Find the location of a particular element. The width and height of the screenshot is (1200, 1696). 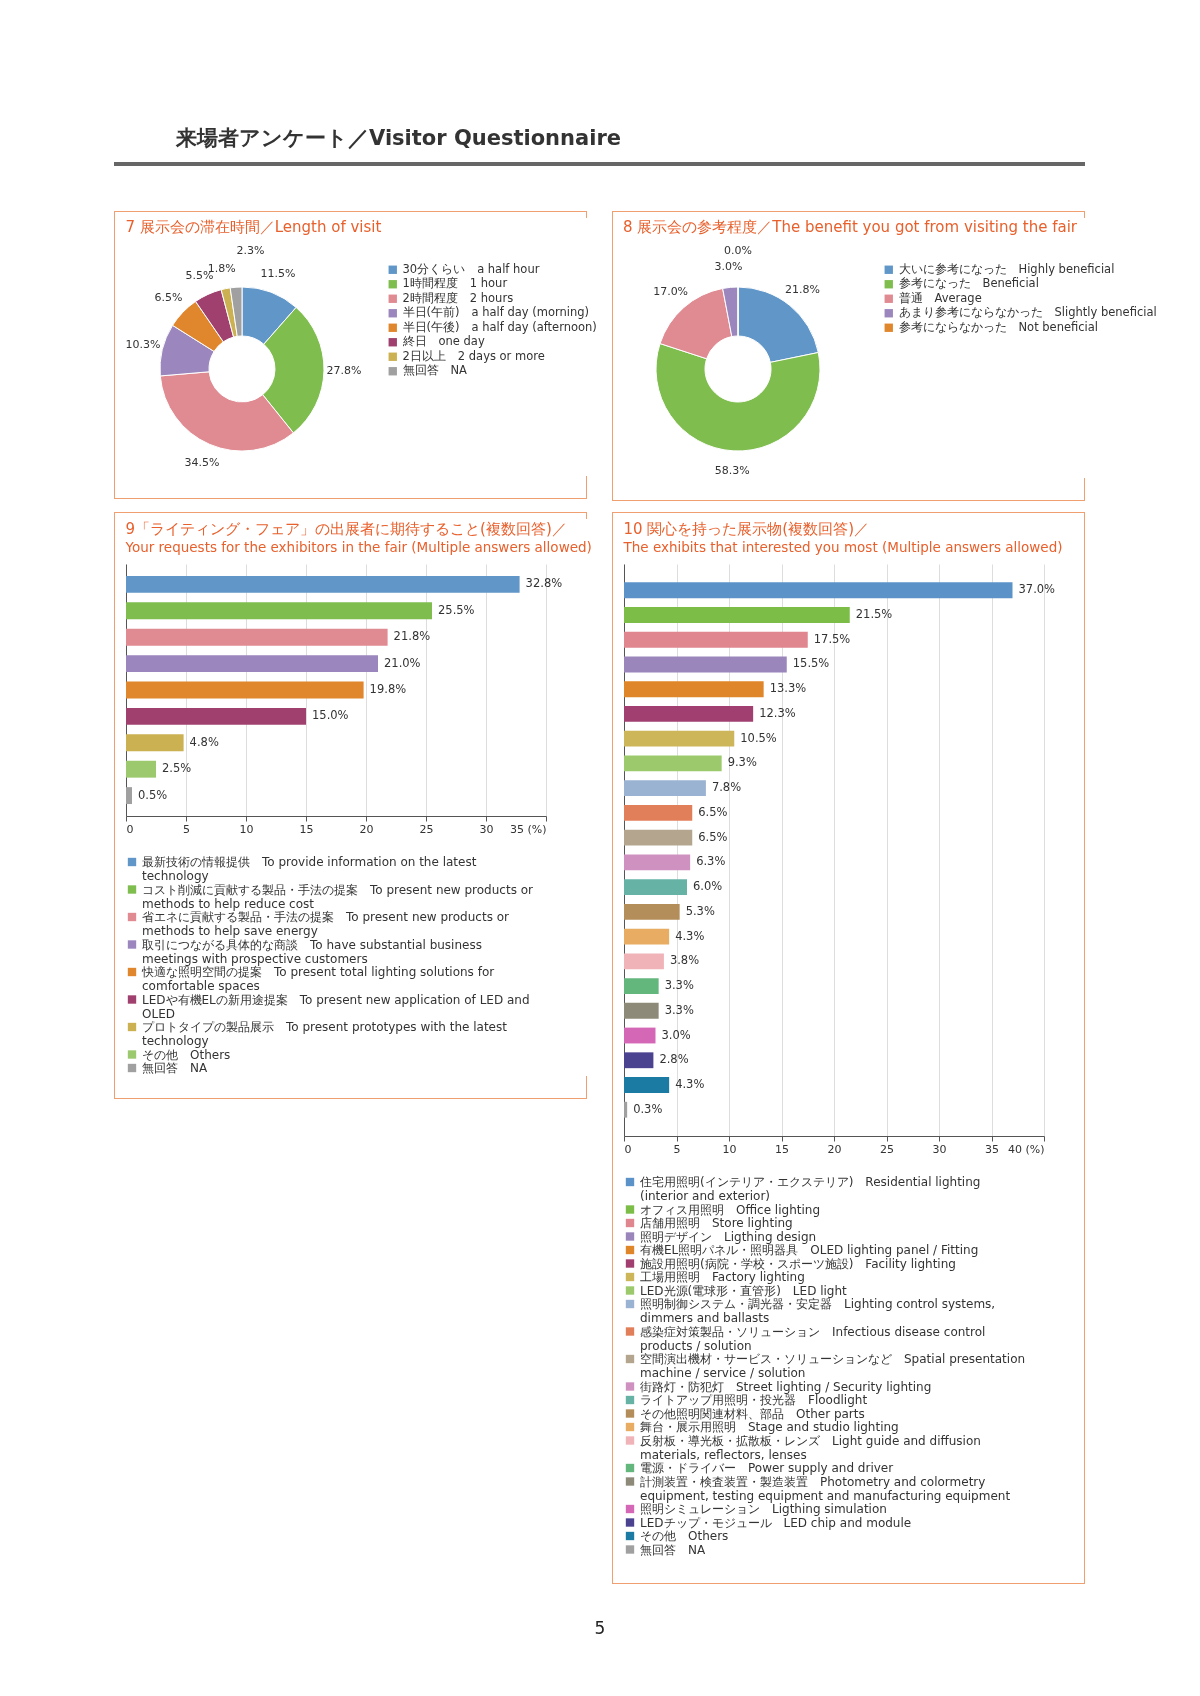

data-label: 12.3% is located at coordinates (777, 712).